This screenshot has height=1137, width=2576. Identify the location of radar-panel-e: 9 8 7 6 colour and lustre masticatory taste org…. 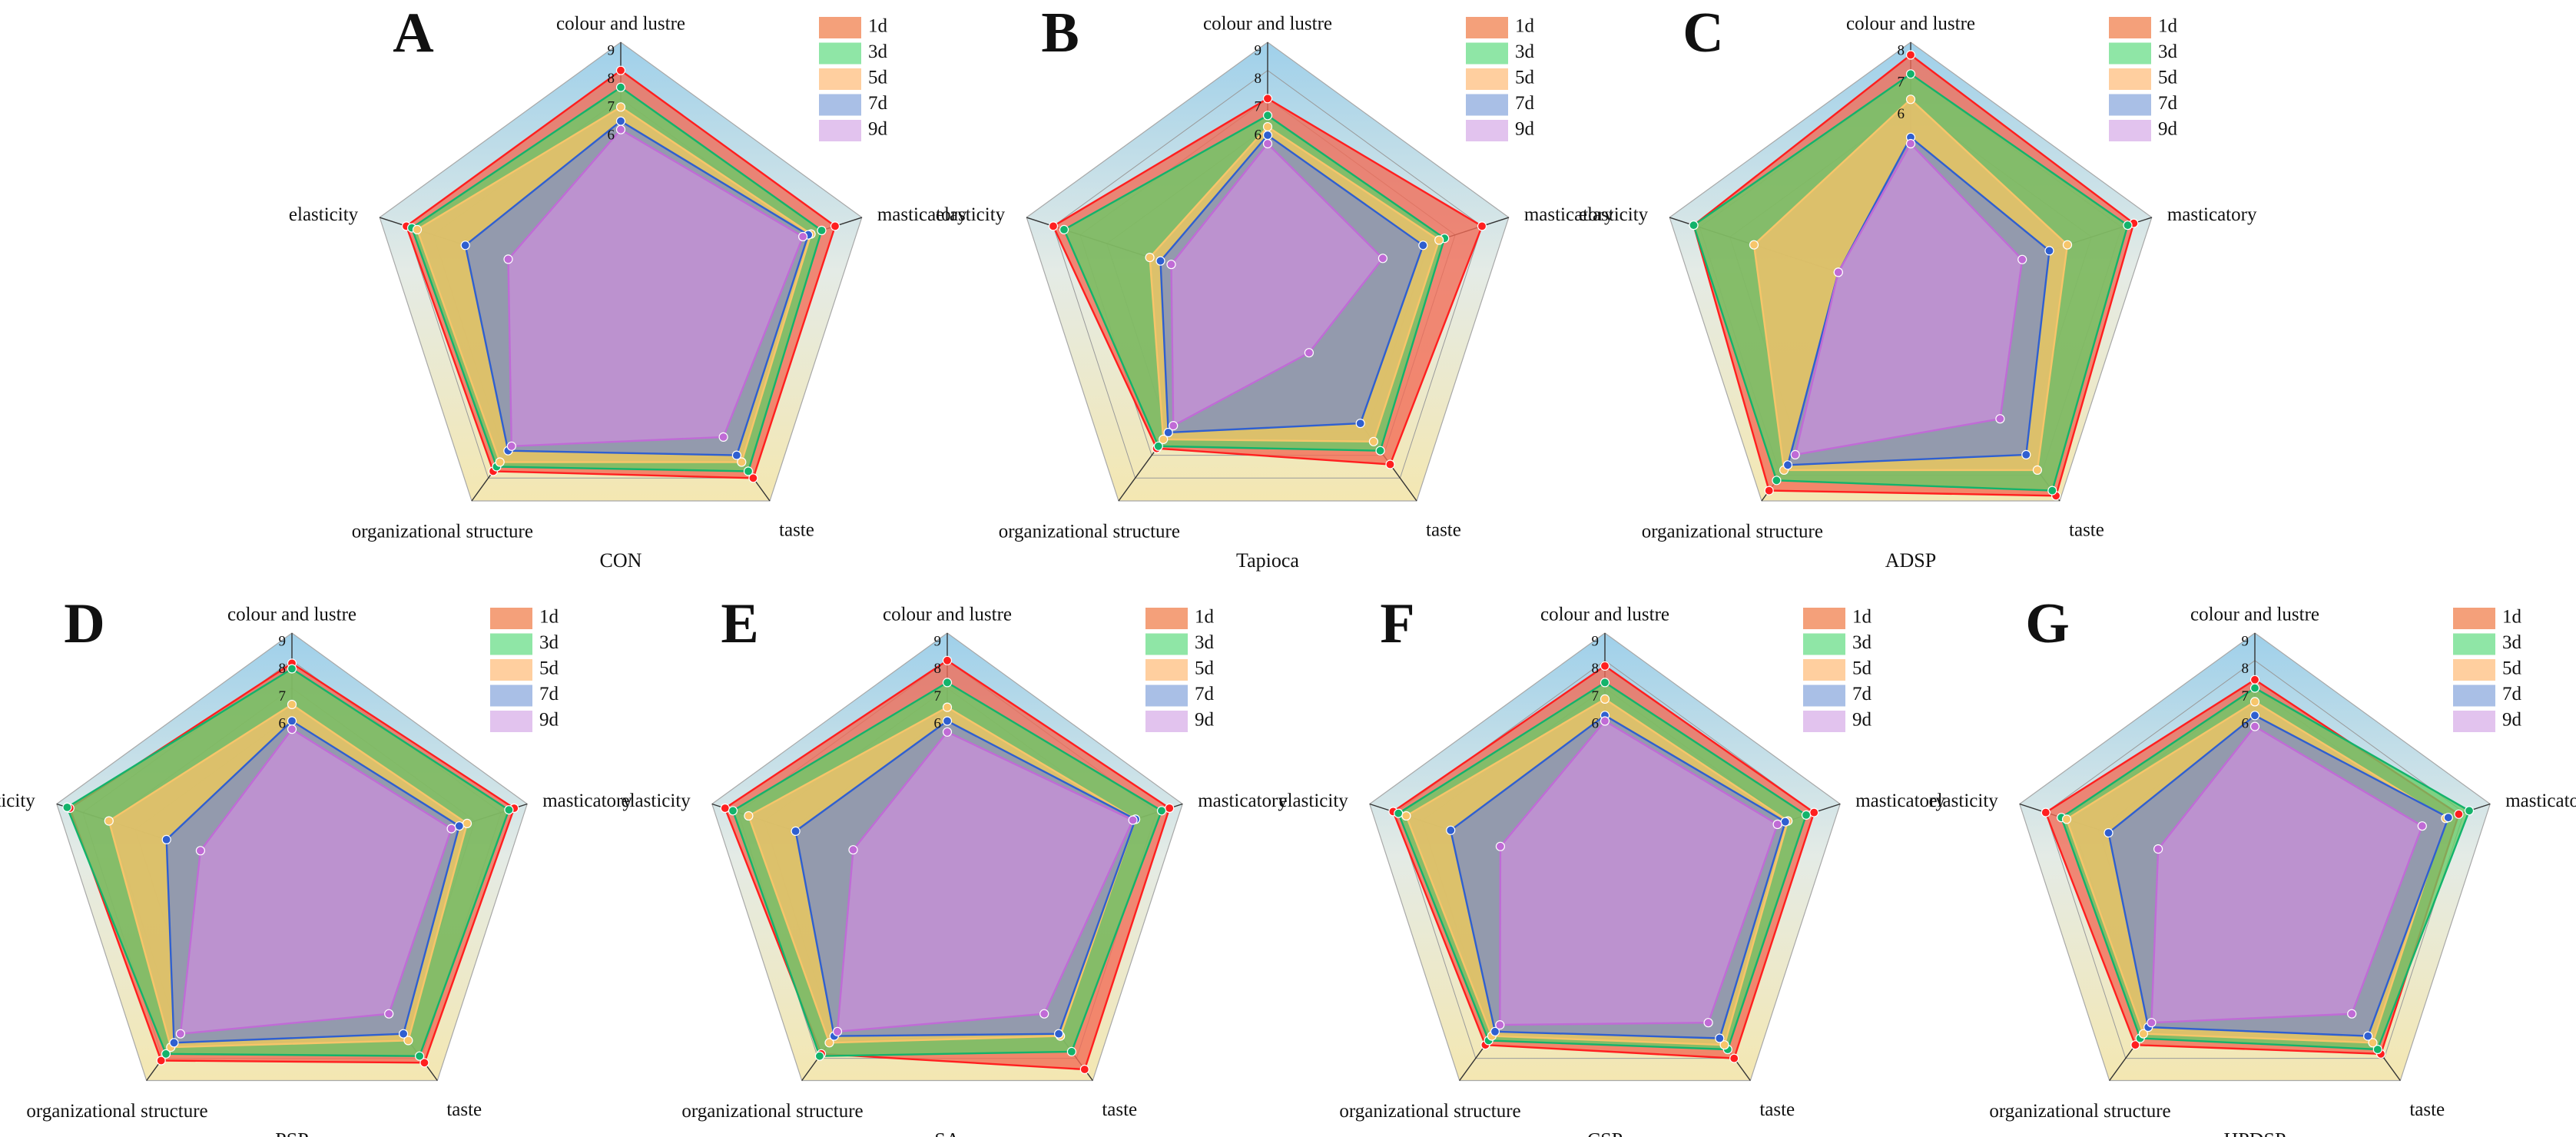
(955, 864).